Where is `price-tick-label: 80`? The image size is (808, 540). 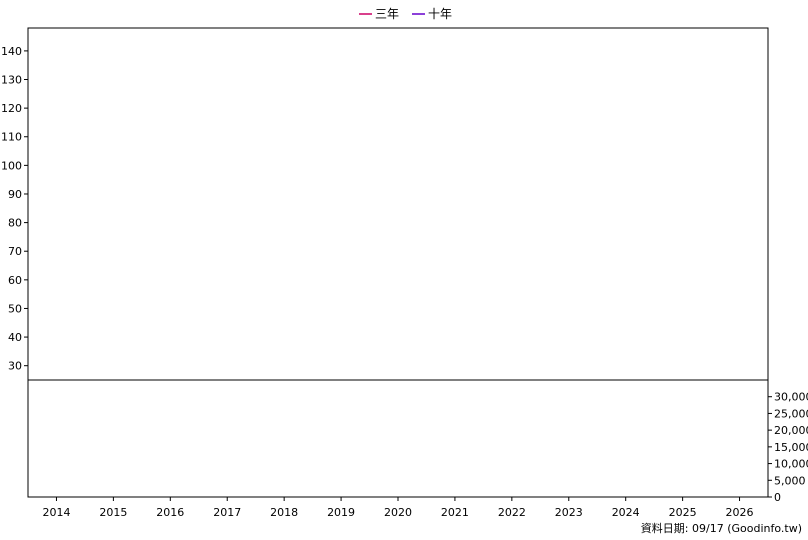 price-tick-label: 80 is located at coordinates (15, 223).